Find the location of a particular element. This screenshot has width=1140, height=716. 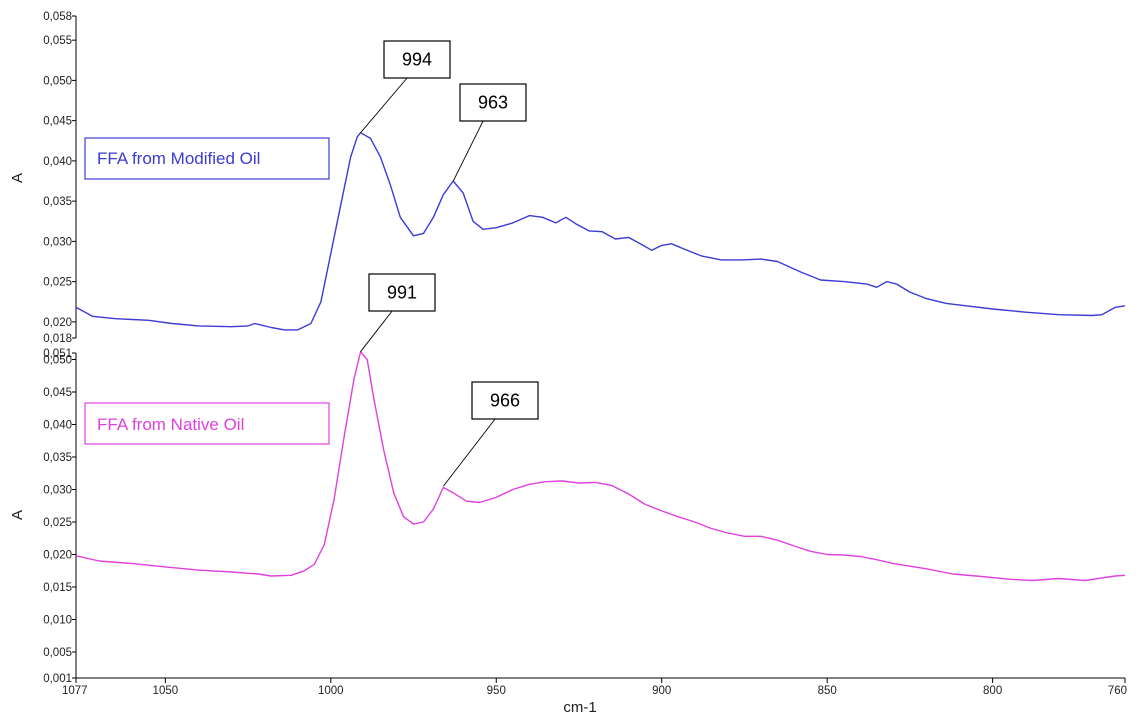

top-y-tick-label: 0,035 is located at coordinates (57, 202).